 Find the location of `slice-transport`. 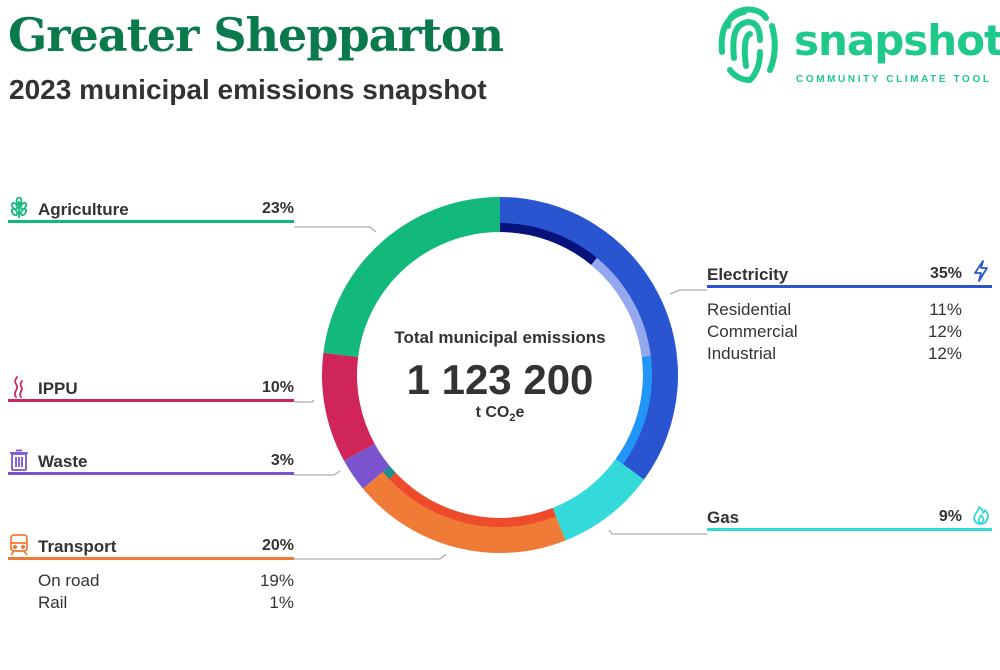

slice-transport is located at coordinates (464, 509).